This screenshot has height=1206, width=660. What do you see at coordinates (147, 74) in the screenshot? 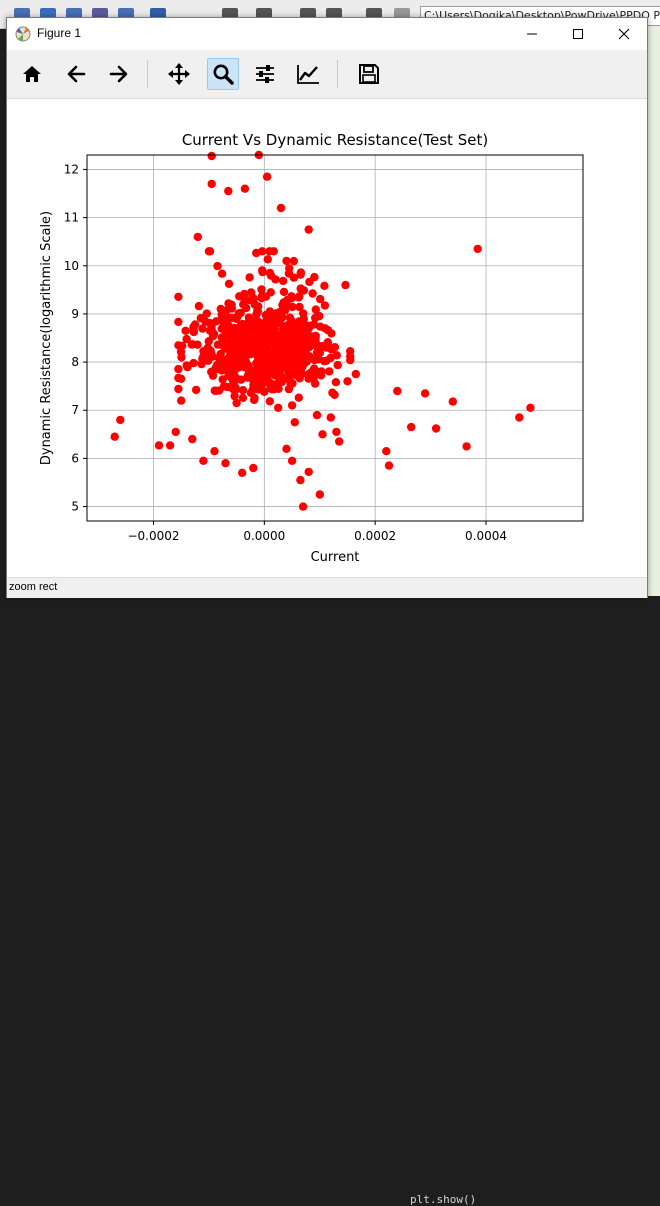
I see `toolbar-separator` at bounding box center [147, 74].